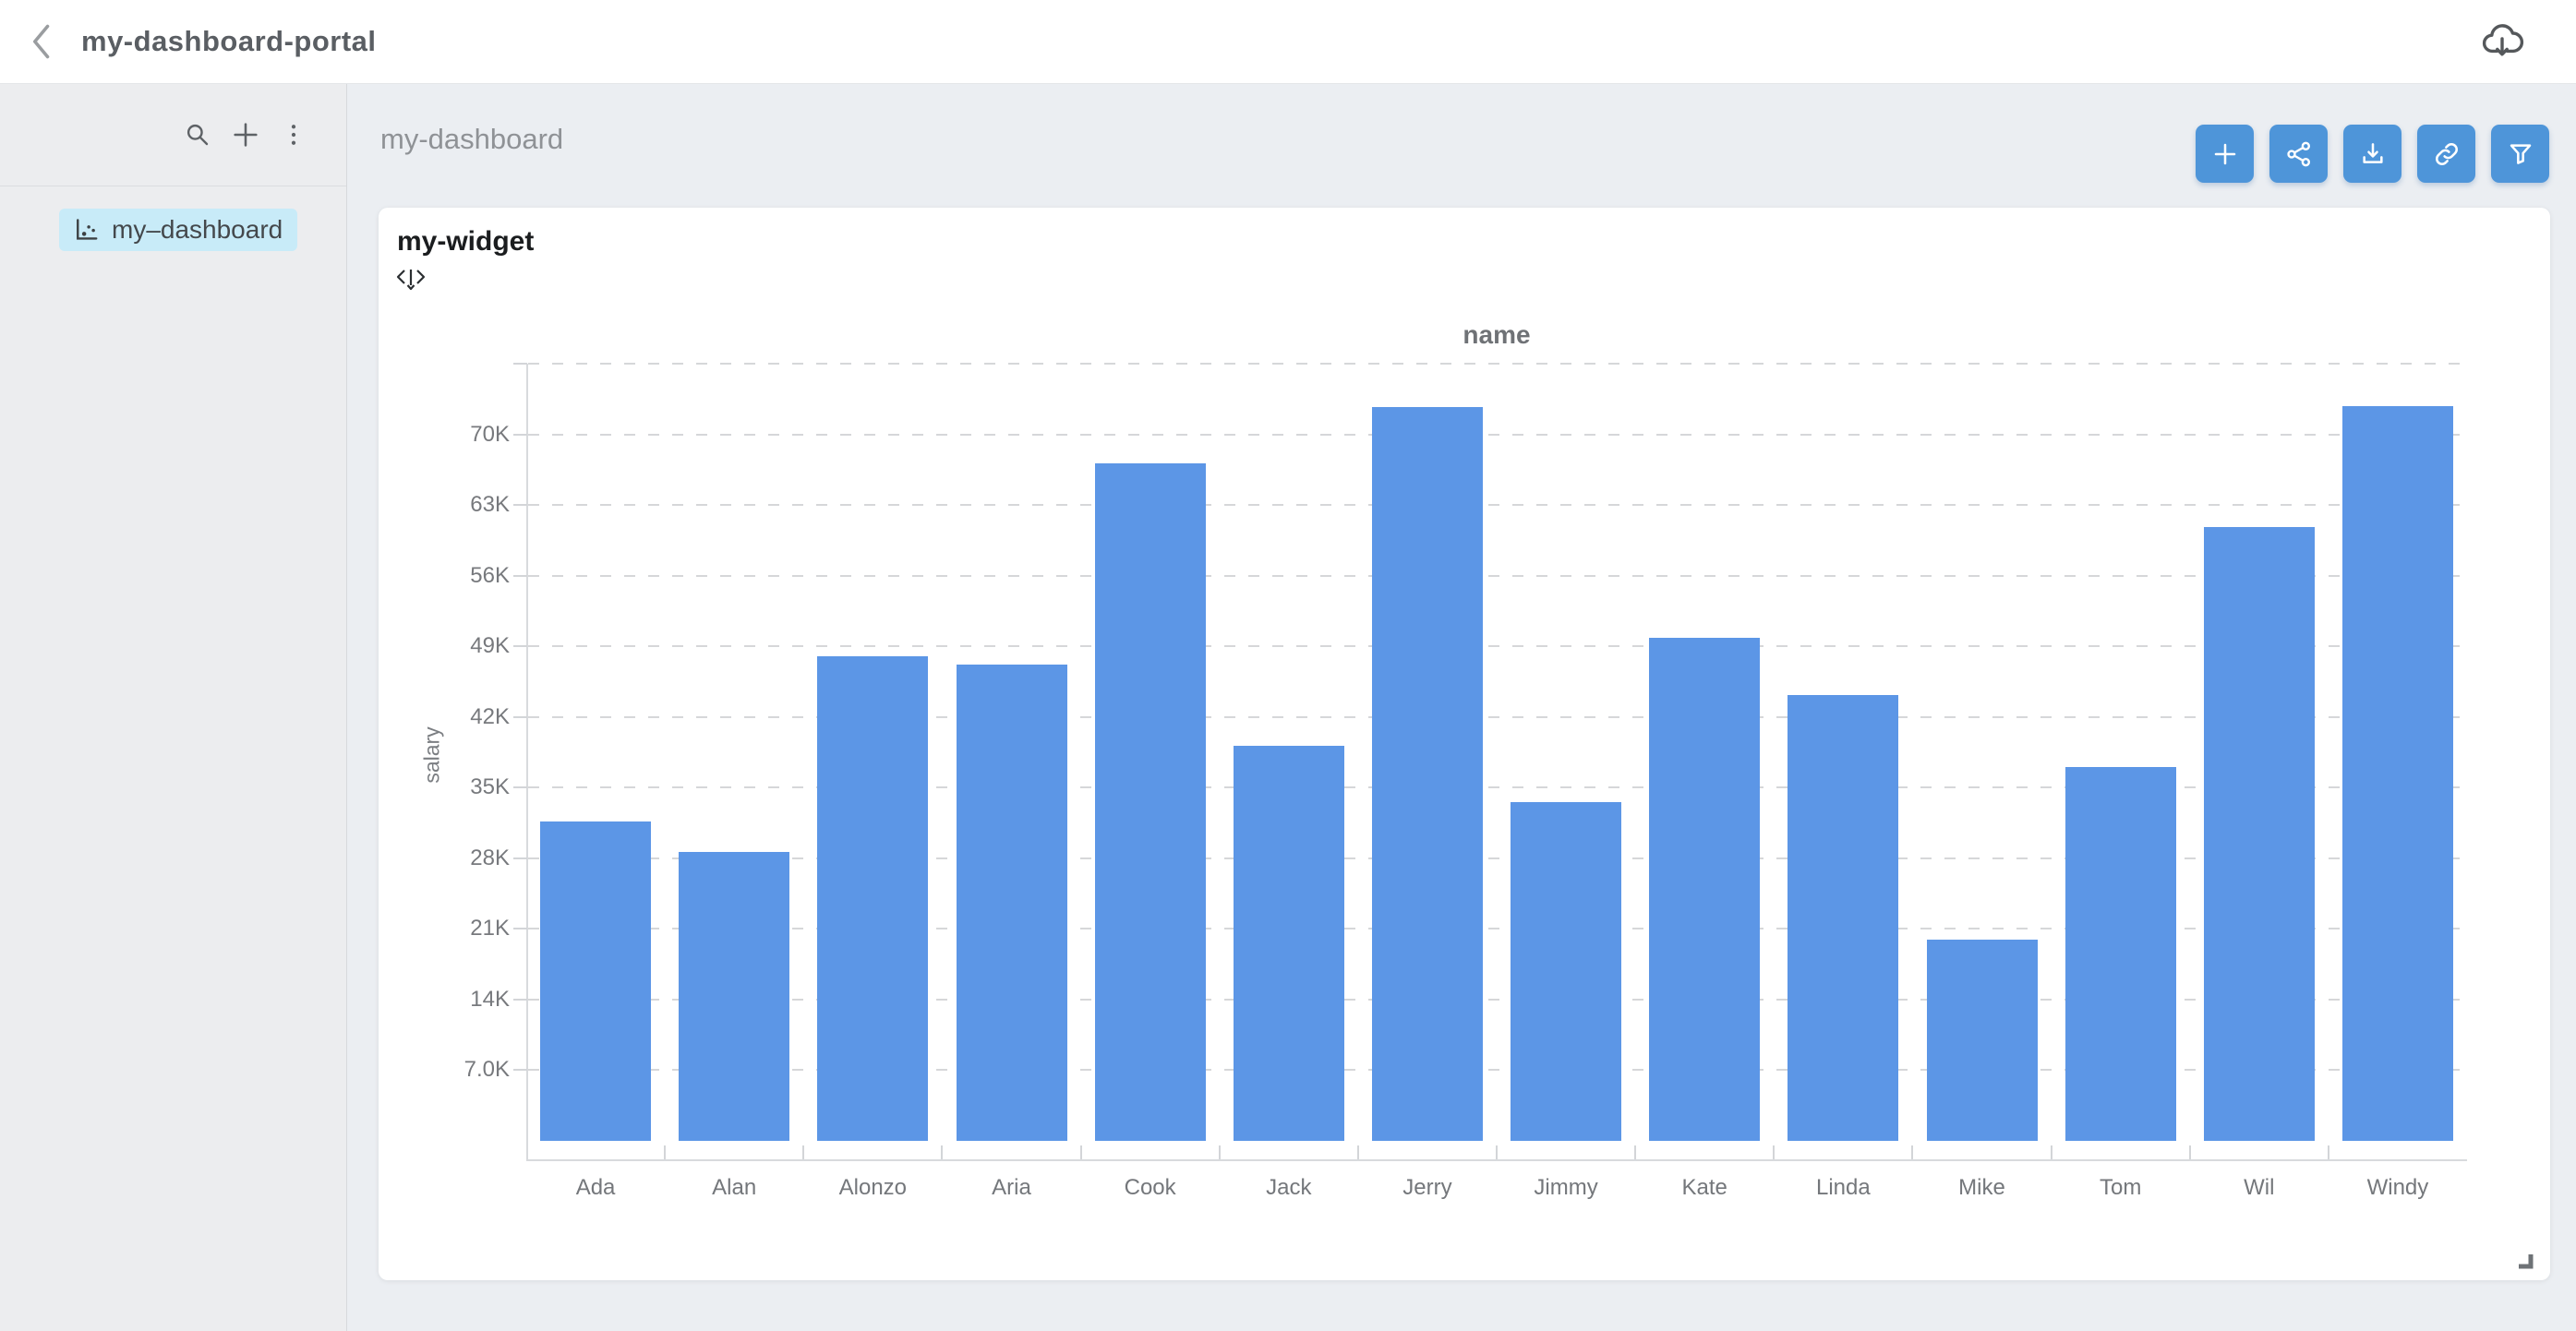  I want to click on x-axis-label: Cook, so click(1150, 1187).